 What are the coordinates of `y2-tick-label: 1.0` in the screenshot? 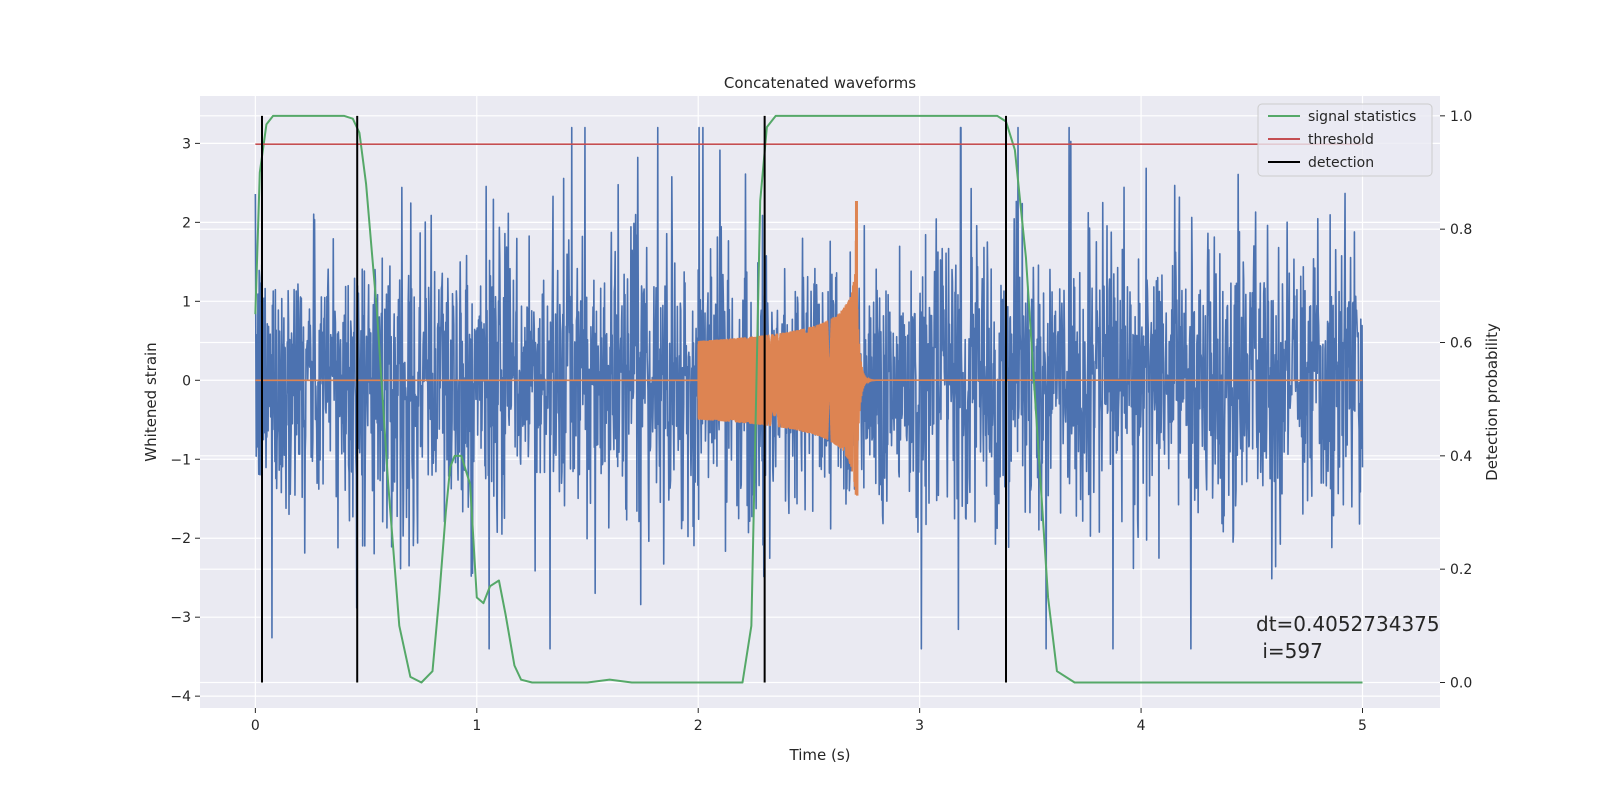 It's located at (1461, 117).